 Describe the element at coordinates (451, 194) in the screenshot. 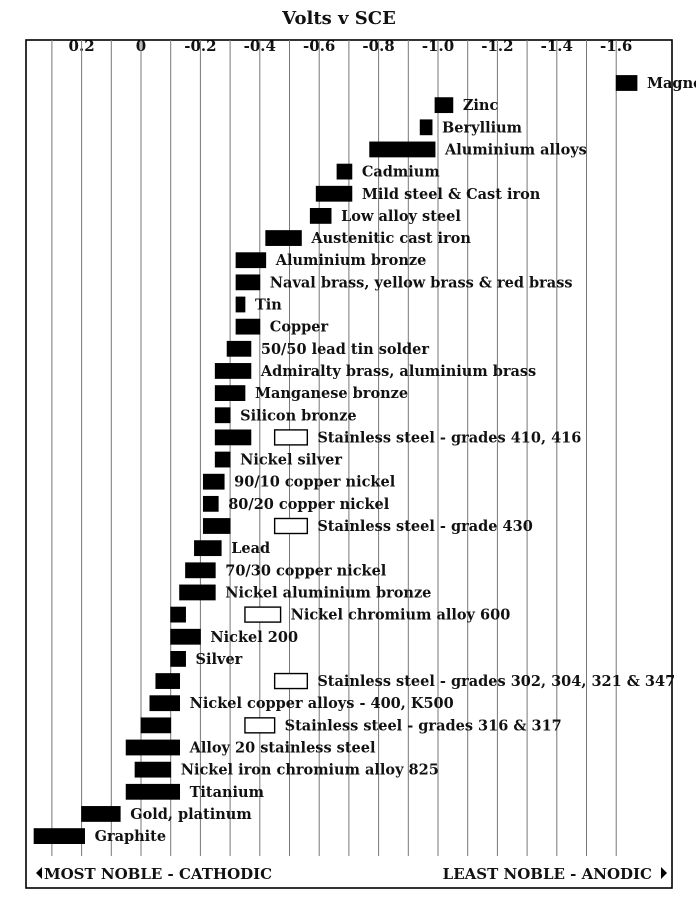

I see `metal-label: Mild steel & Cast iron` at that location.